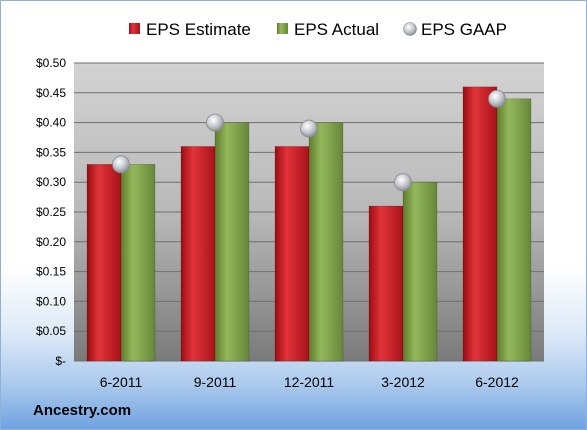 This screenshot has width=587, height=430. I want to click on y-tick-label: $0.35, so click(51, 152).